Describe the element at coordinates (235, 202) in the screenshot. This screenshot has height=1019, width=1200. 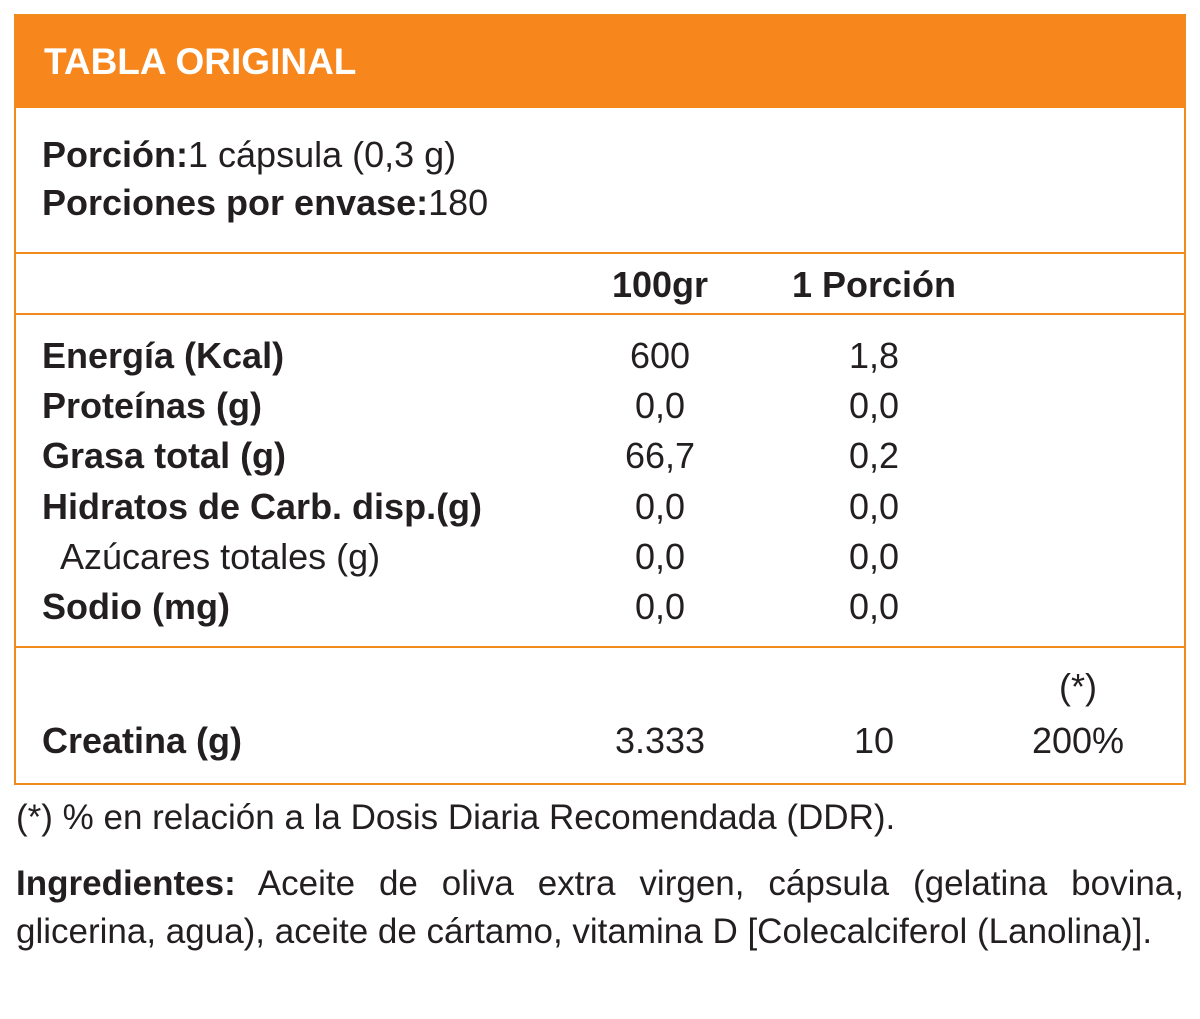
I see `servings-per-container-label: Porciones por envase:` at that location.